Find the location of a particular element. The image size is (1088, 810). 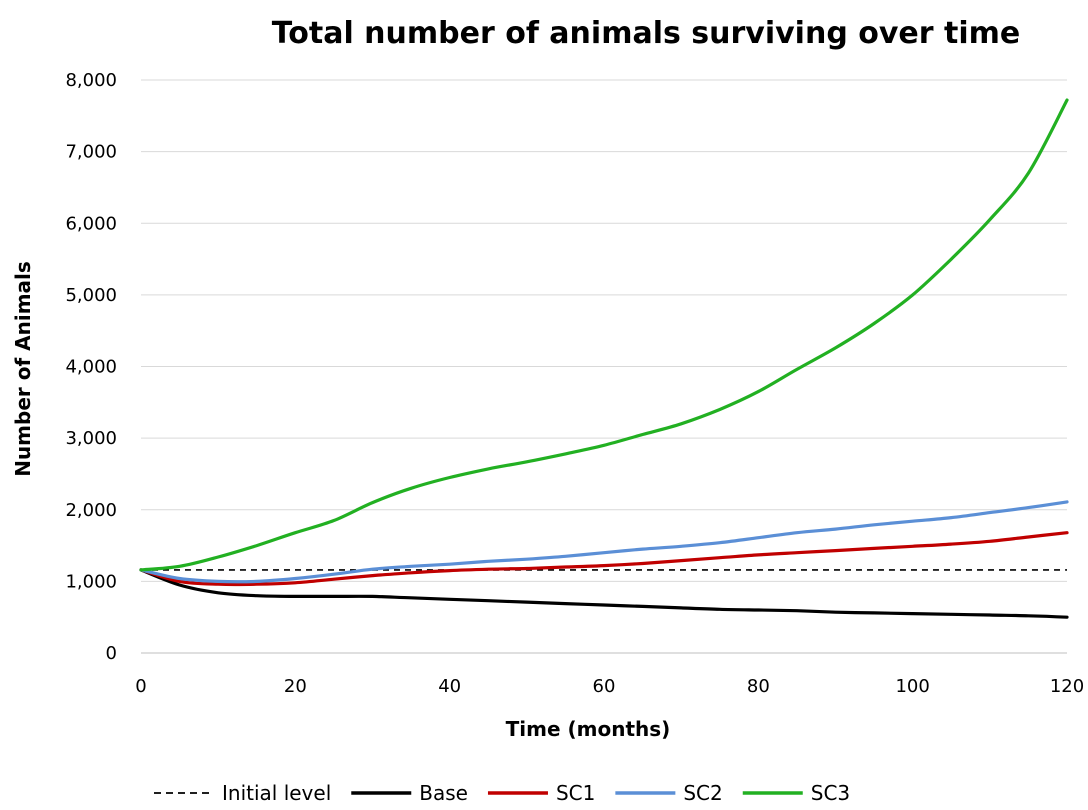

x-tick-label: 0 is located at coordinates (140, 686).